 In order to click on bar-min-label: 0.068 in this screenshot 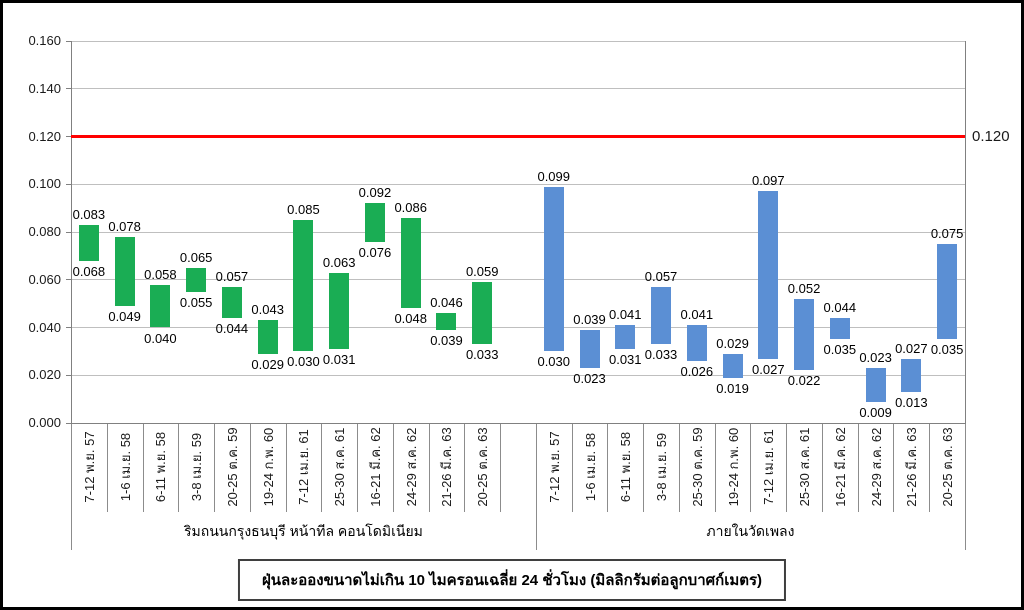, I will do `click(89, 271)`.